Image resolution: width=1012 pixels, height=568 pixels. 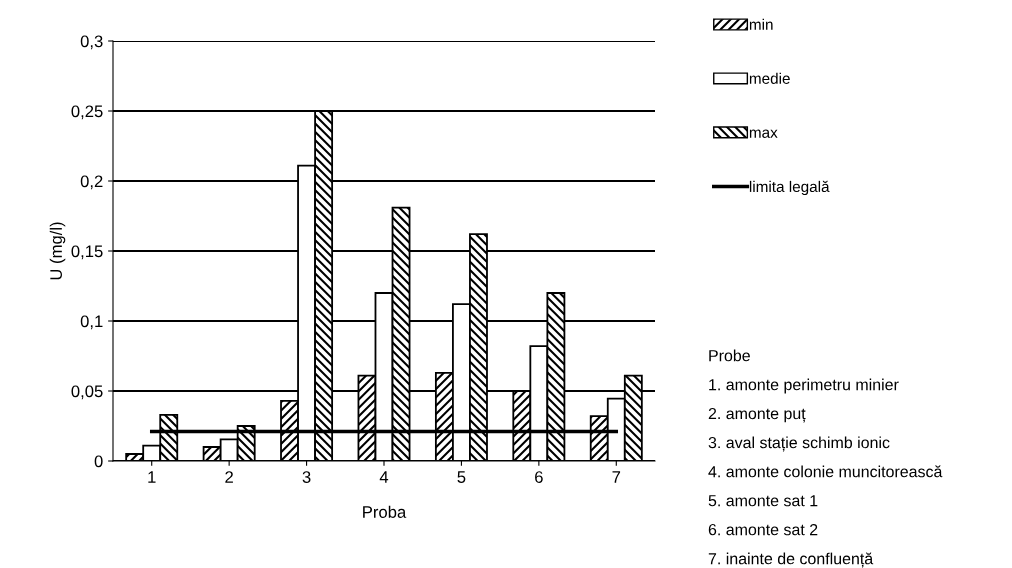 What do you see at coordinates (87, 112) in the screenshot?
I see `y-tick-label: 0,25` at bounding box center [87, 112].